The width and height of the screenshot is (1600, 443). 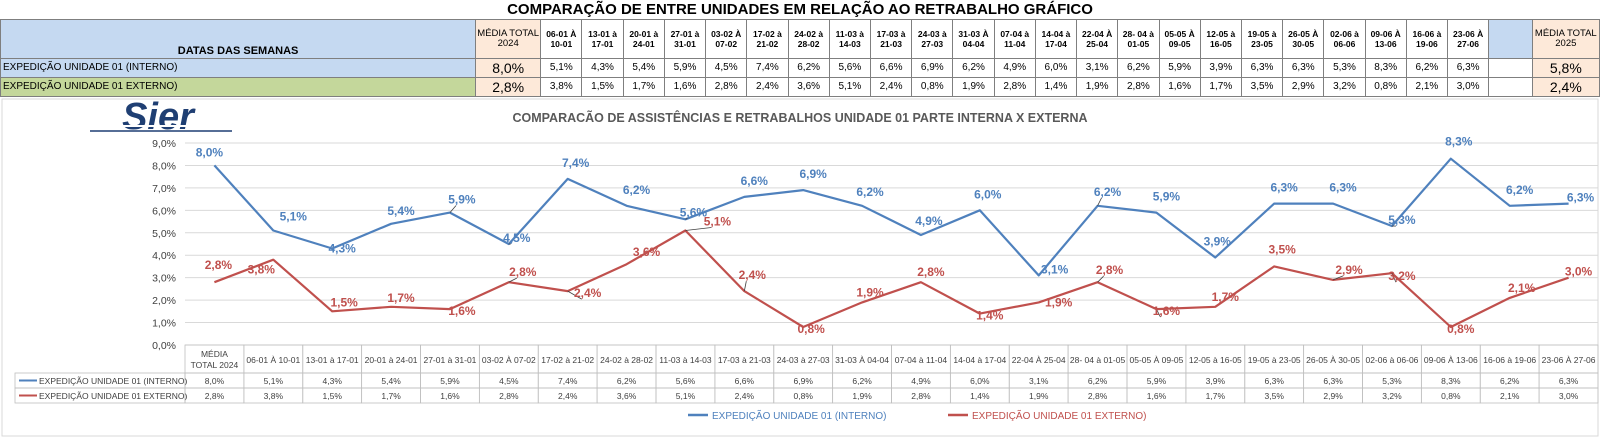 I want to click on header-media-2024: MÉDIA TOTAL 2024, so click(x=508, y=39).